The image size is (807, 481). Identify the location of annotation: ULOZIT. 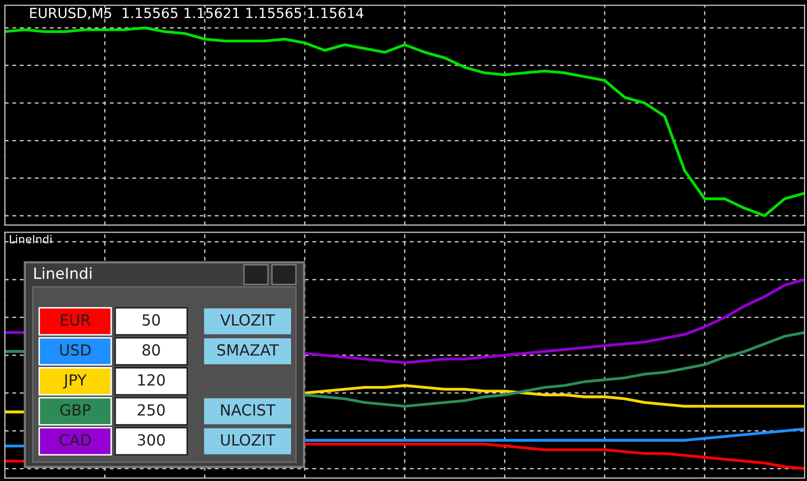
(248, 440).